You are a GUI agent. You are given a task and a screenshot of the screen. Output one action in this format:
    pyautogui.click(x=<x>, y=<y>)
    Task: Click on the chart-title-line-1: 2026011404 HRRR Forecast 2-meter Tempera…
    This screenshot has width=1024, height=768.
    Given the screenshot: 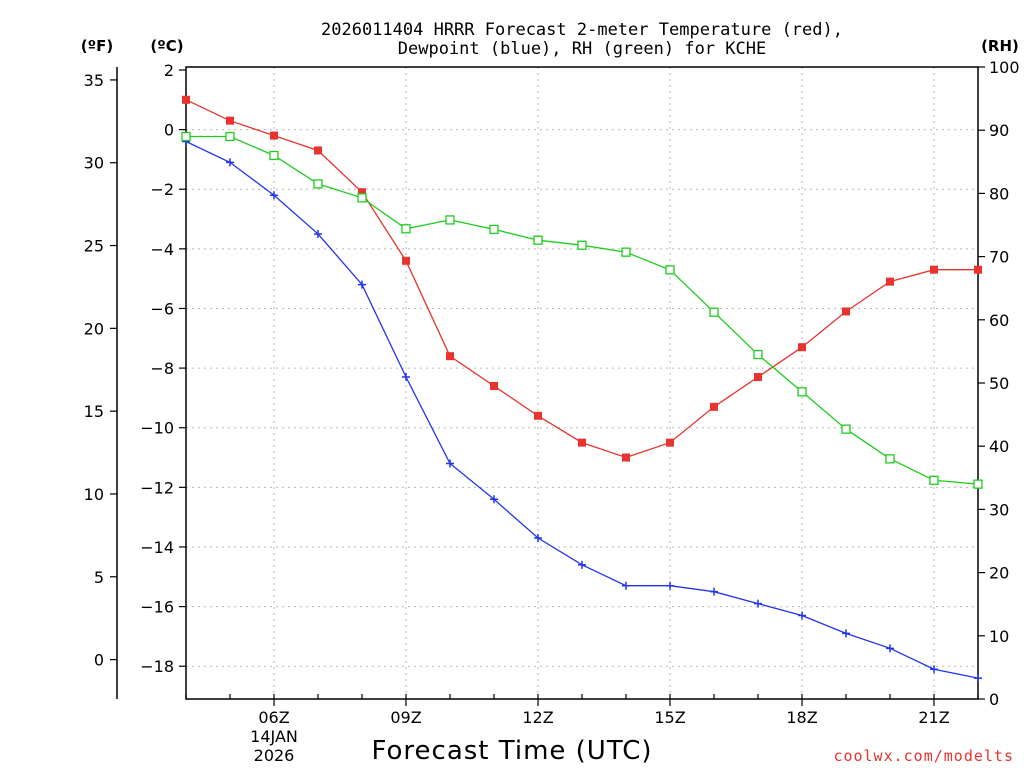 What is the action you would take?
    pyautogui.click(x=582, y=30)
    